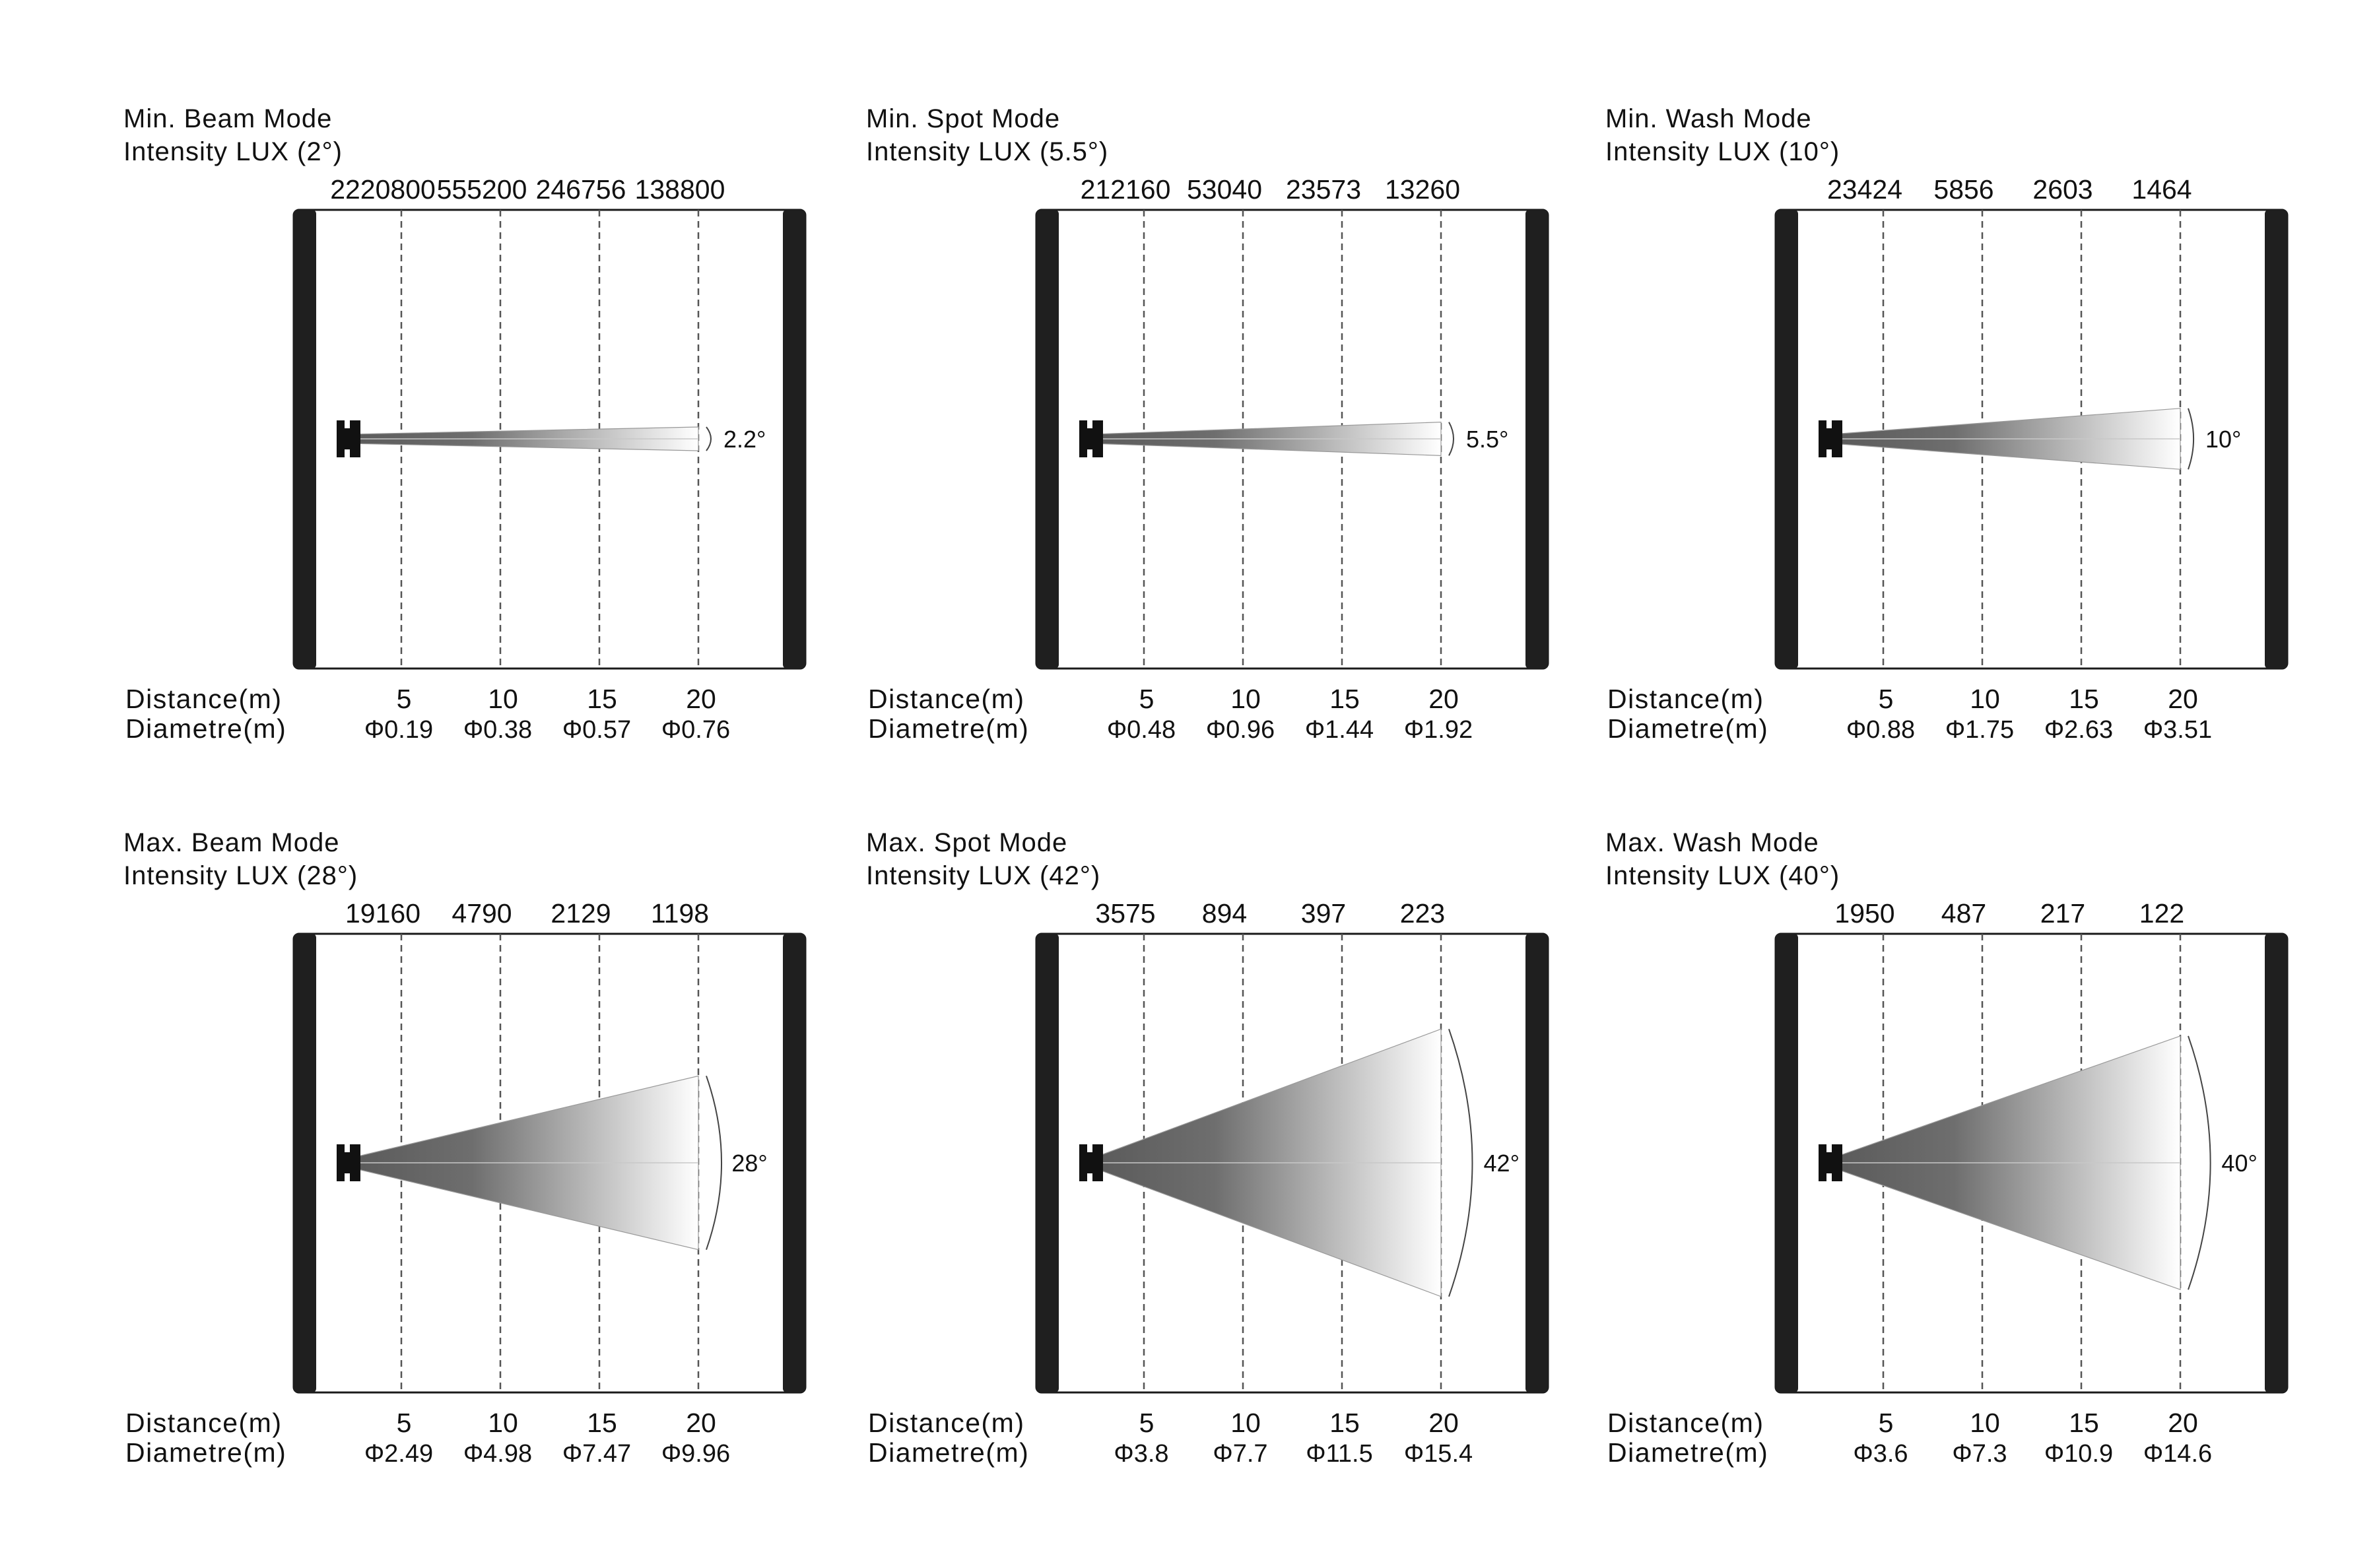  Describe the element at coordinates (1224, 913) in the screenshot. I see `lux-value: 894` at that location.